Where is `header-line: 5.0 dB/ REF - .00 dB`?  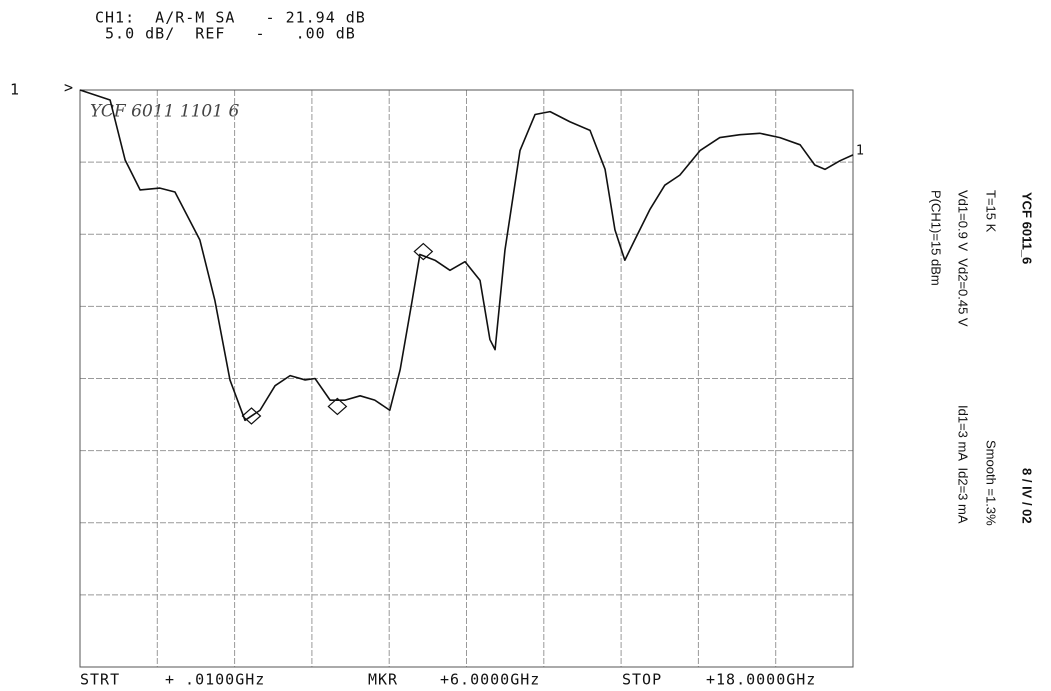
header-line: 5.0 dB/ REF - .00 dB is located at coordinates (225, 34).